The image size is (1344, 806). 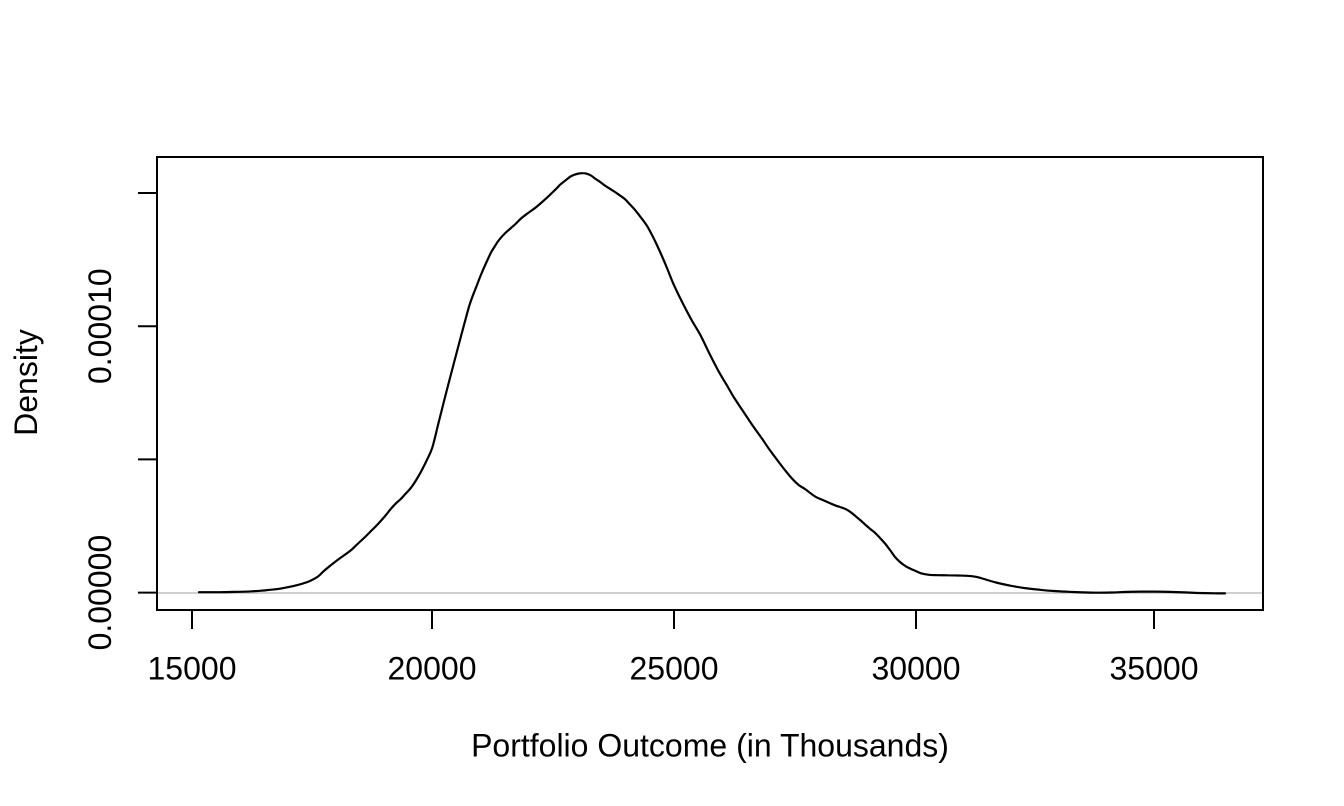 I want to click on svg-text: 0.00010, so click(x=100, y=326).